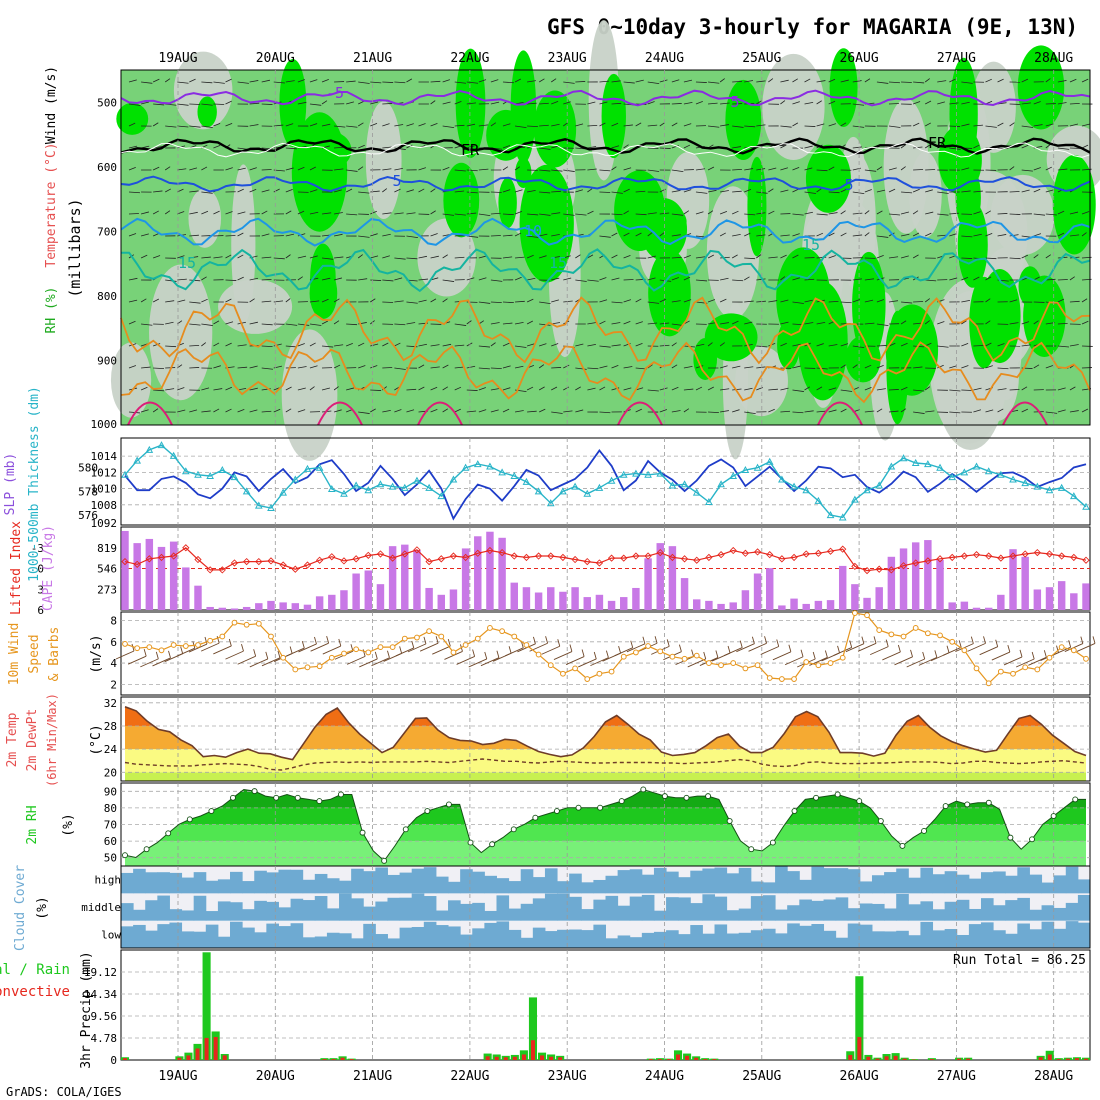 The image size is (1100, 1100). Describe the element at coordinates (96, 653) in the screenshot. I see `axis-label: (m/s)` at that location.